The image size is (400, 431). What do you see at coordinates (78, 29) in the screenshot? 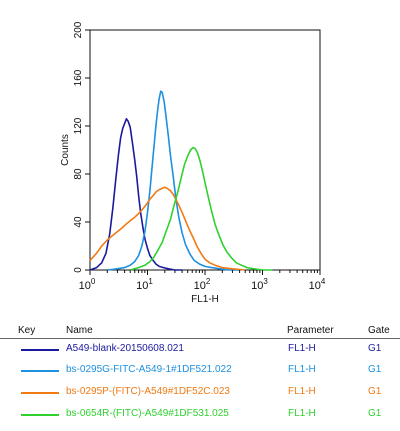
I see `y-tick-label: 200` at bounding box center [78, 29].